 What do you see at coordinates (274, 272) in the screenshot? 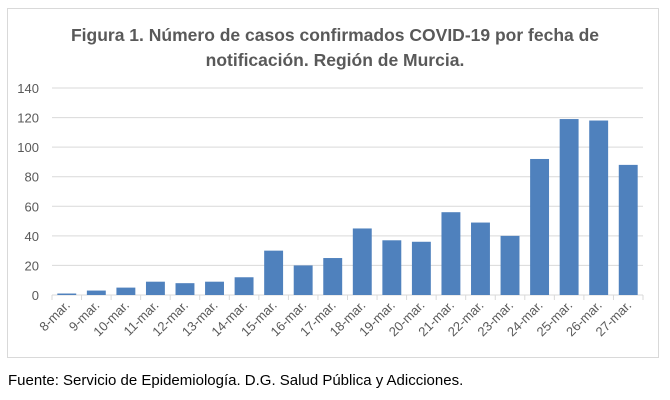
I see `bar-15-mar.` at bounding box center [274, 272].